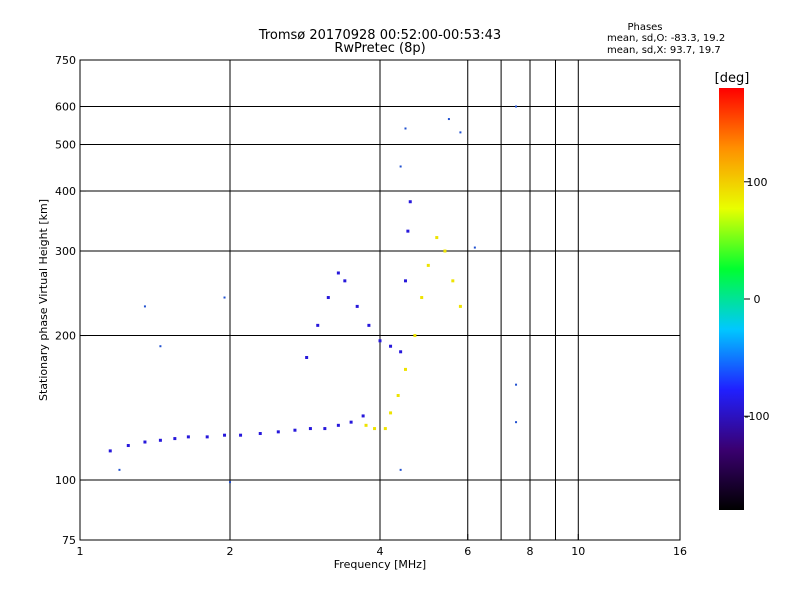  I want to click on x-tick-label: 2, so click(230, 551).